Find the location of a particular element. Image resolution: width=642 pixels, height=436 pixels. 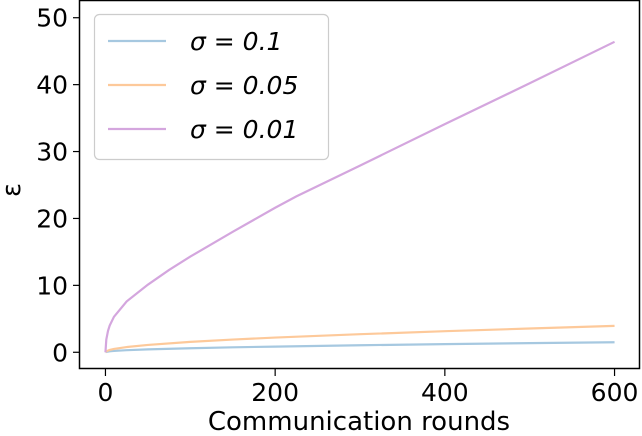

x-axis-label: Communication rounds is located at coordinates (359, 421).